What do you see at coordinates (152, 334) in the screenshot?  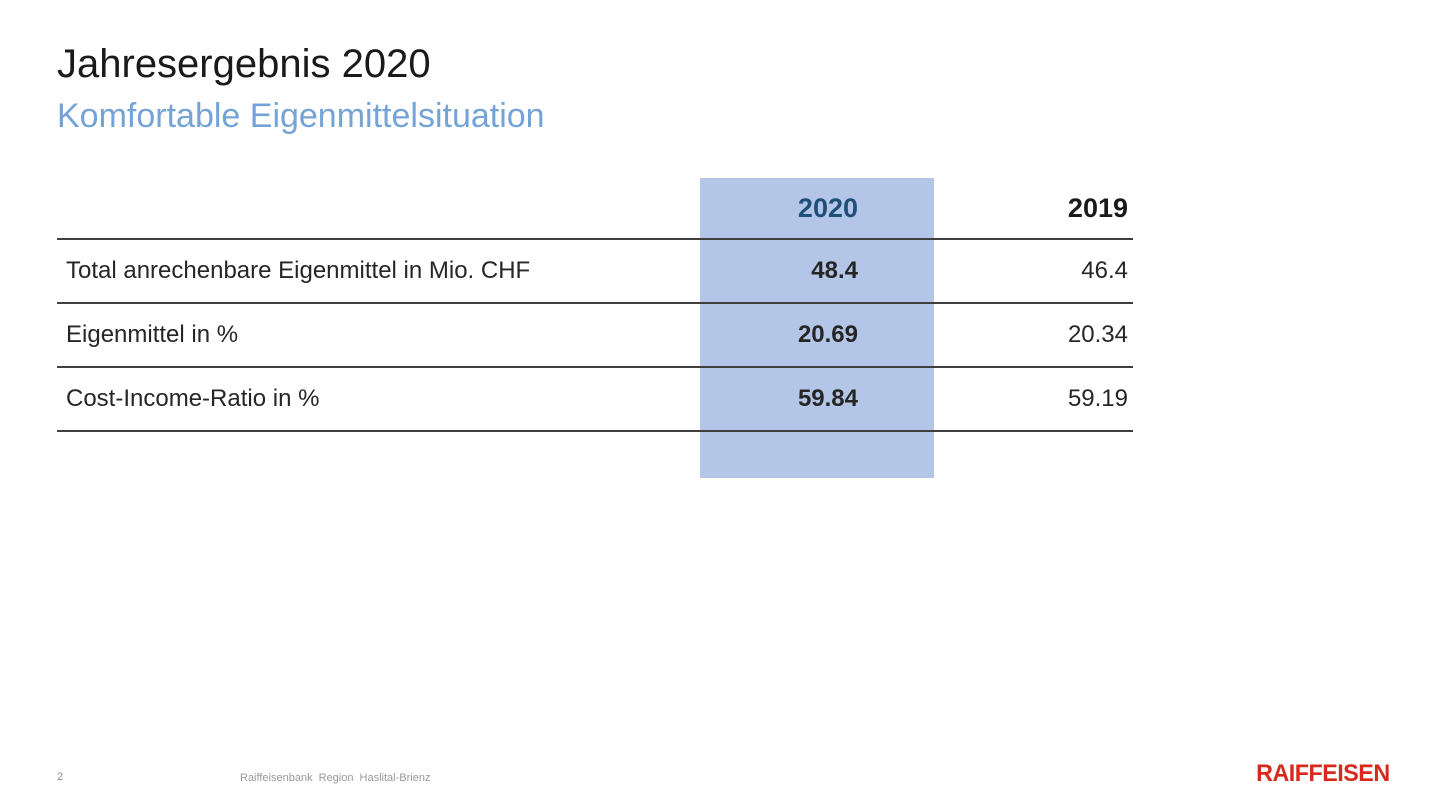 I see `row-label: Eigenmittel in %` at bounding box center [152, 334].